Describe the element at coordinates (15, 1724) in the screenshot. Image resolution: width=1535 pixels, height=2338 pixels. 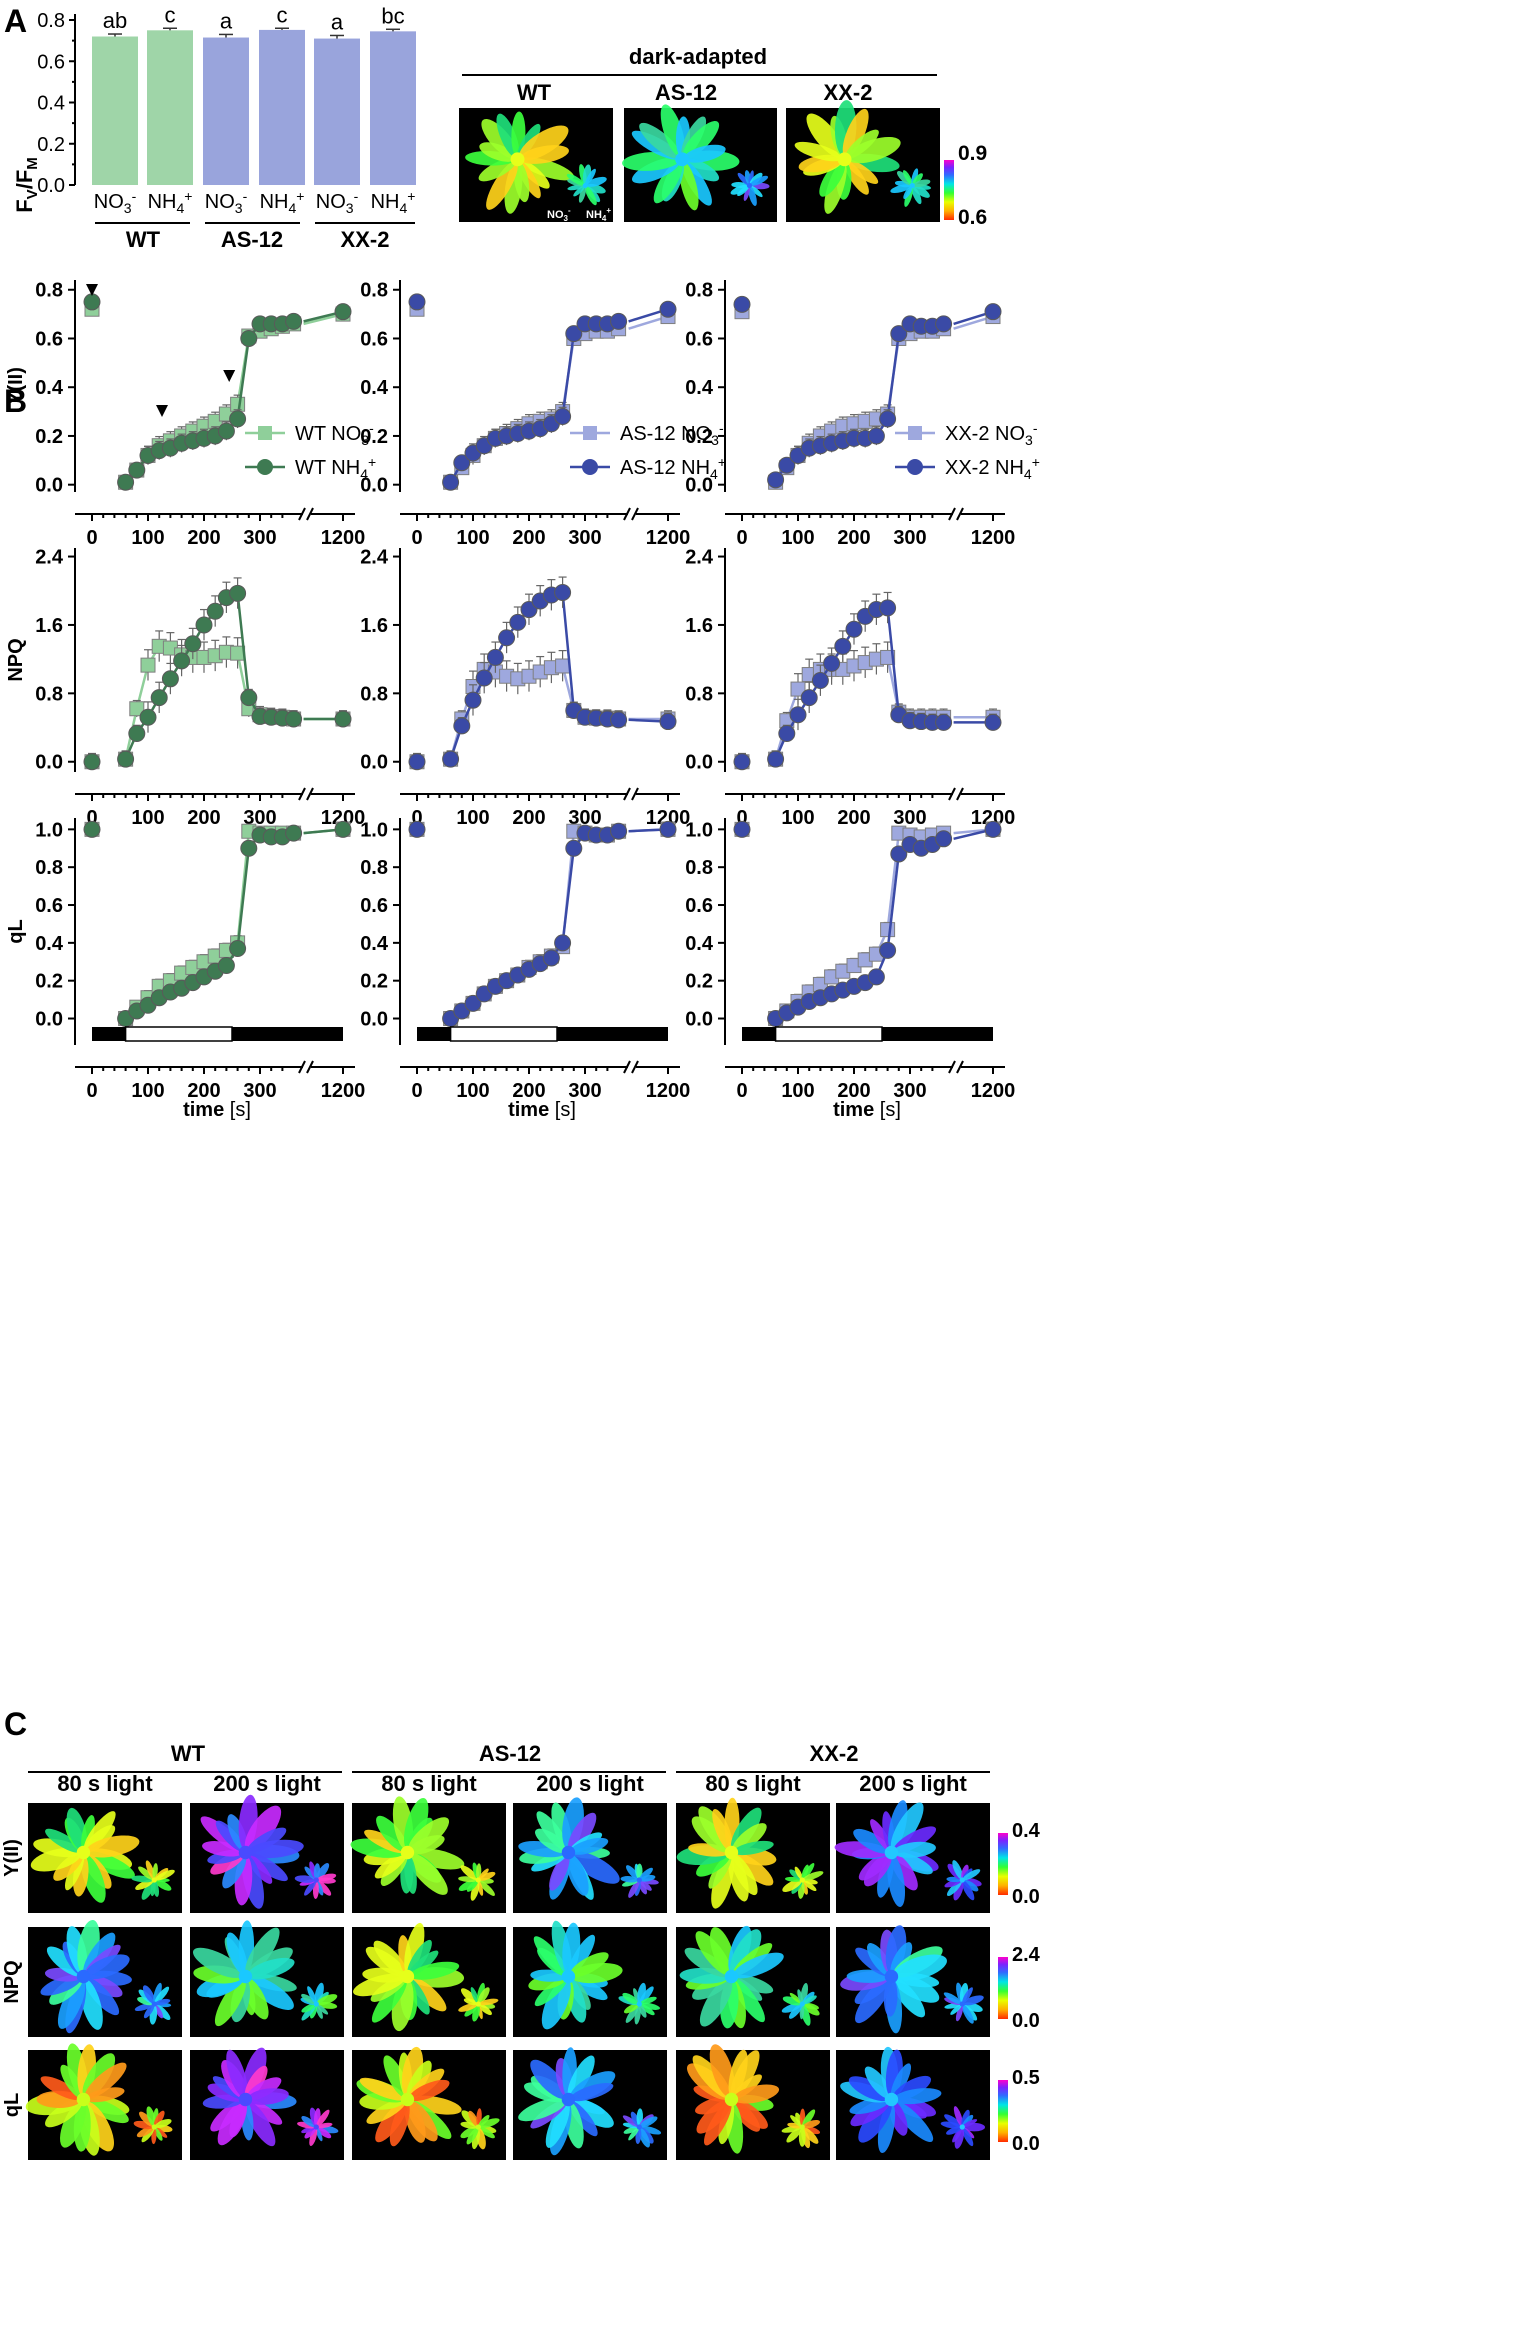
I see `panel-label-c: C` at that location.